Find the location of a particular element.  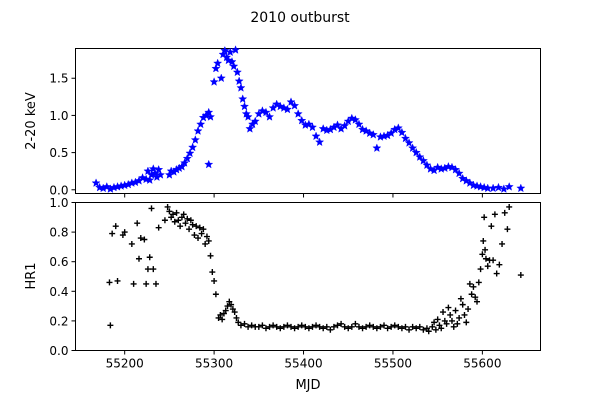

bottom-panel-ytick-label: 0.0 is located at coordinates (58, 351).